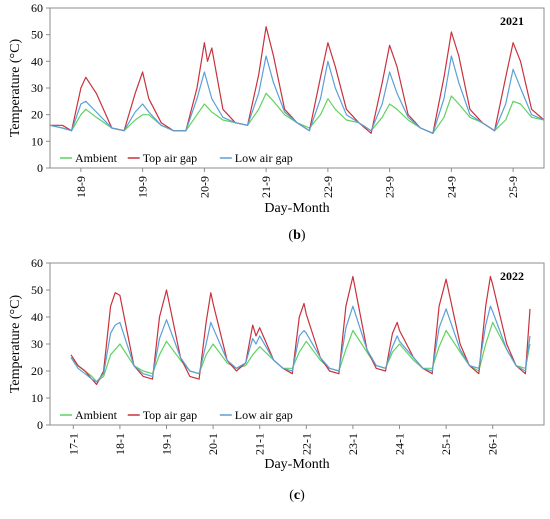  I want to click on x-tick-label: 25-9, so click(513, 187).